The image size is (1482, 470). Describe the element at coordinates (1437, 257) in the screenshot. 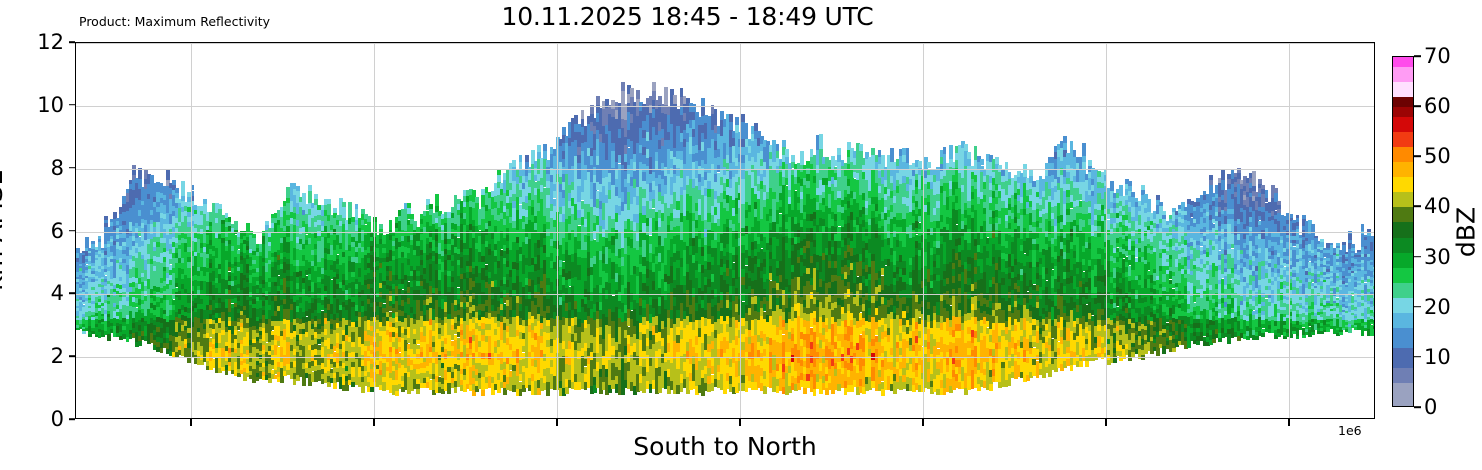

I see `colorbar-tick-label: 30` at that location.